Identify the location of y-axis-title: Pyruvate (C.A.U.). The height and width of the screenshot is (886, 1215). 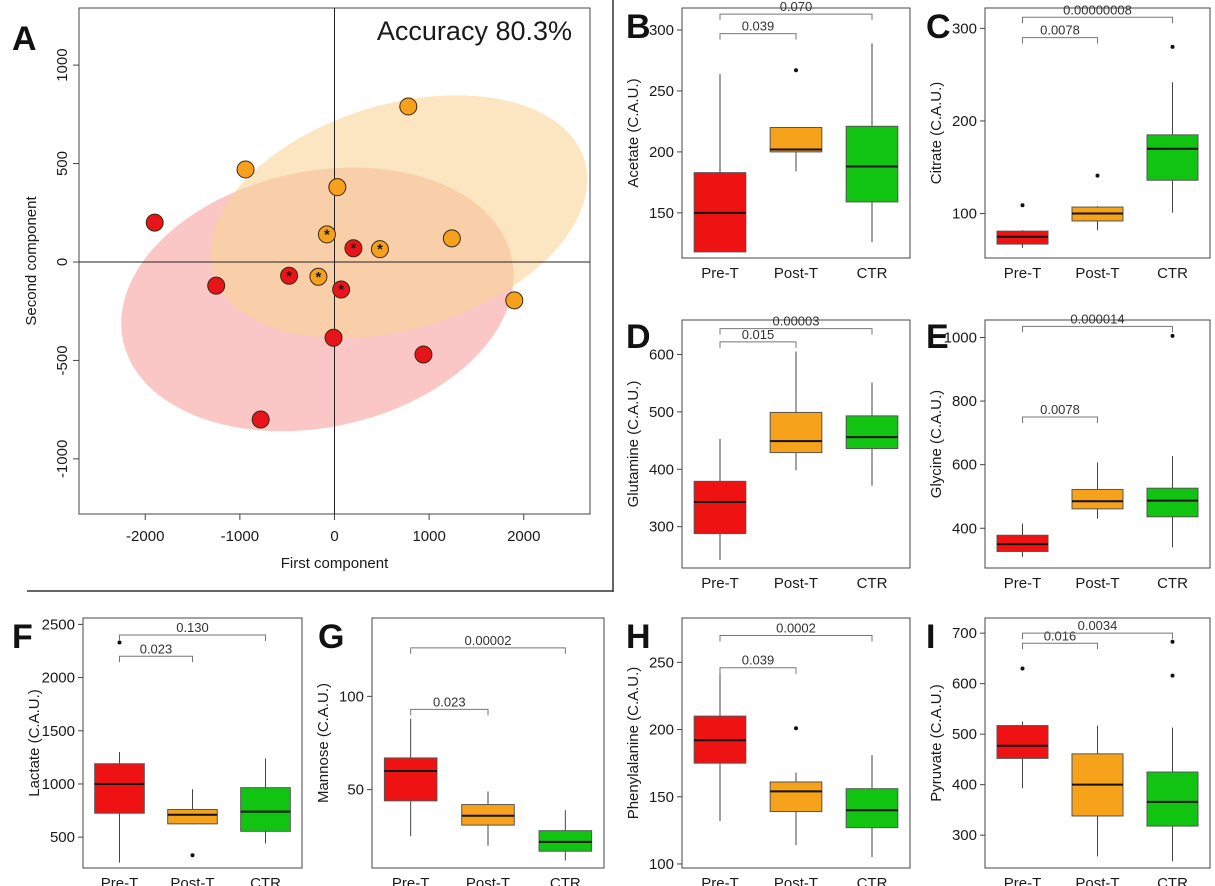
(936, 743).